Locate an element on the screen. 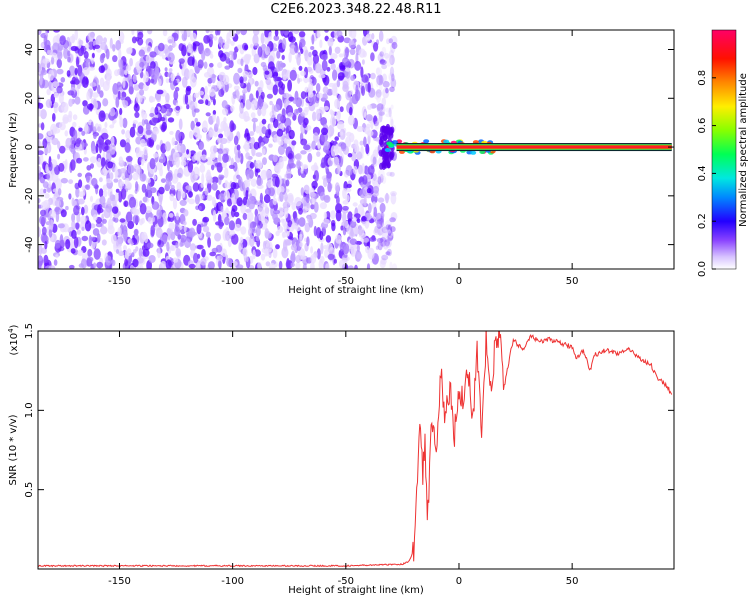  spectrogram-x-tick-label: -100 is located at coordinates (232, 281).